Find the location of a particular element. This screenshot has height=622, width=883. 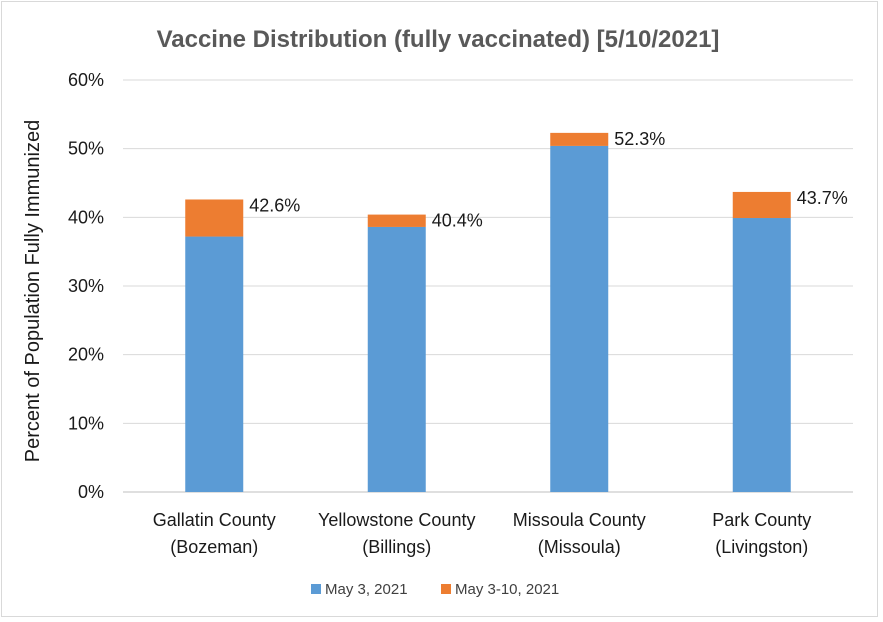

category-label: (Billings) is located at coordinates (396, 547).